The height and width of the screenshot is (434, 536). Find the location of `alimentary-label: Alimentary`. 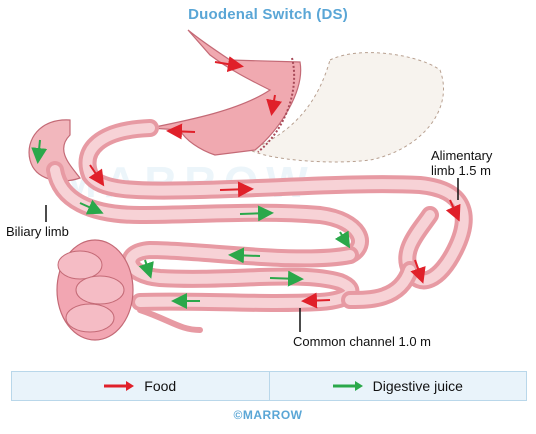

alimentary-label: Alimentary is located at coordinates (462, 155).